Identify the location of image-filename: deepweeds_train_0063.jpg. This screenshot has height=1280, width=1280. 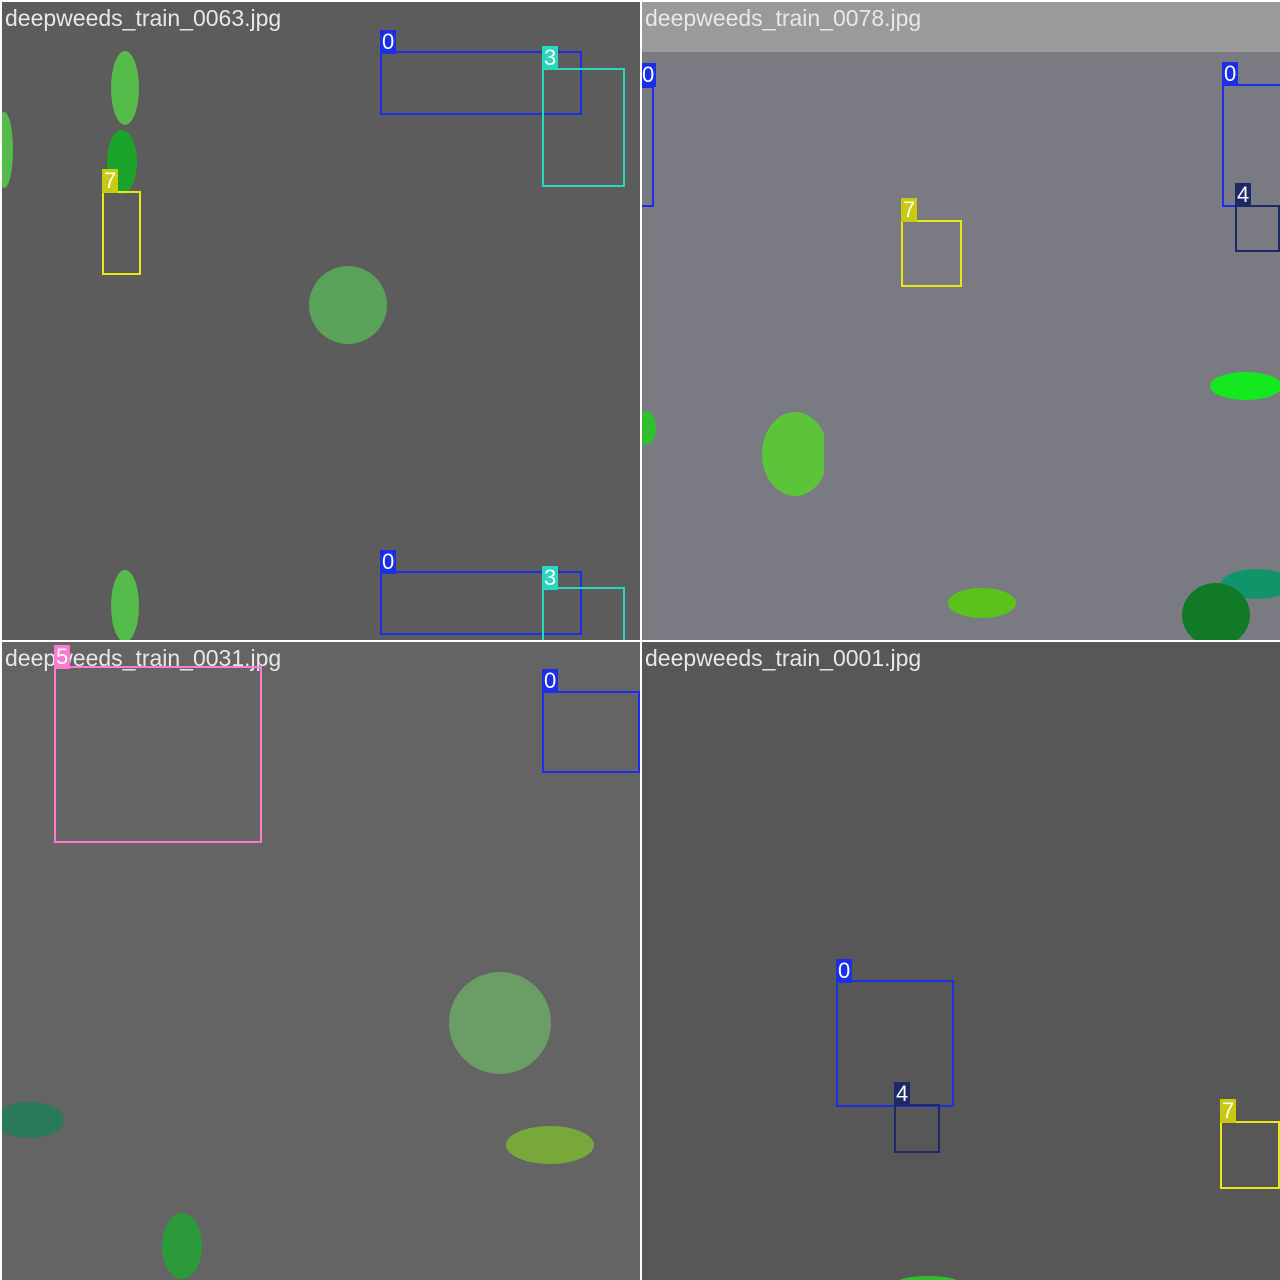
(143, 18).